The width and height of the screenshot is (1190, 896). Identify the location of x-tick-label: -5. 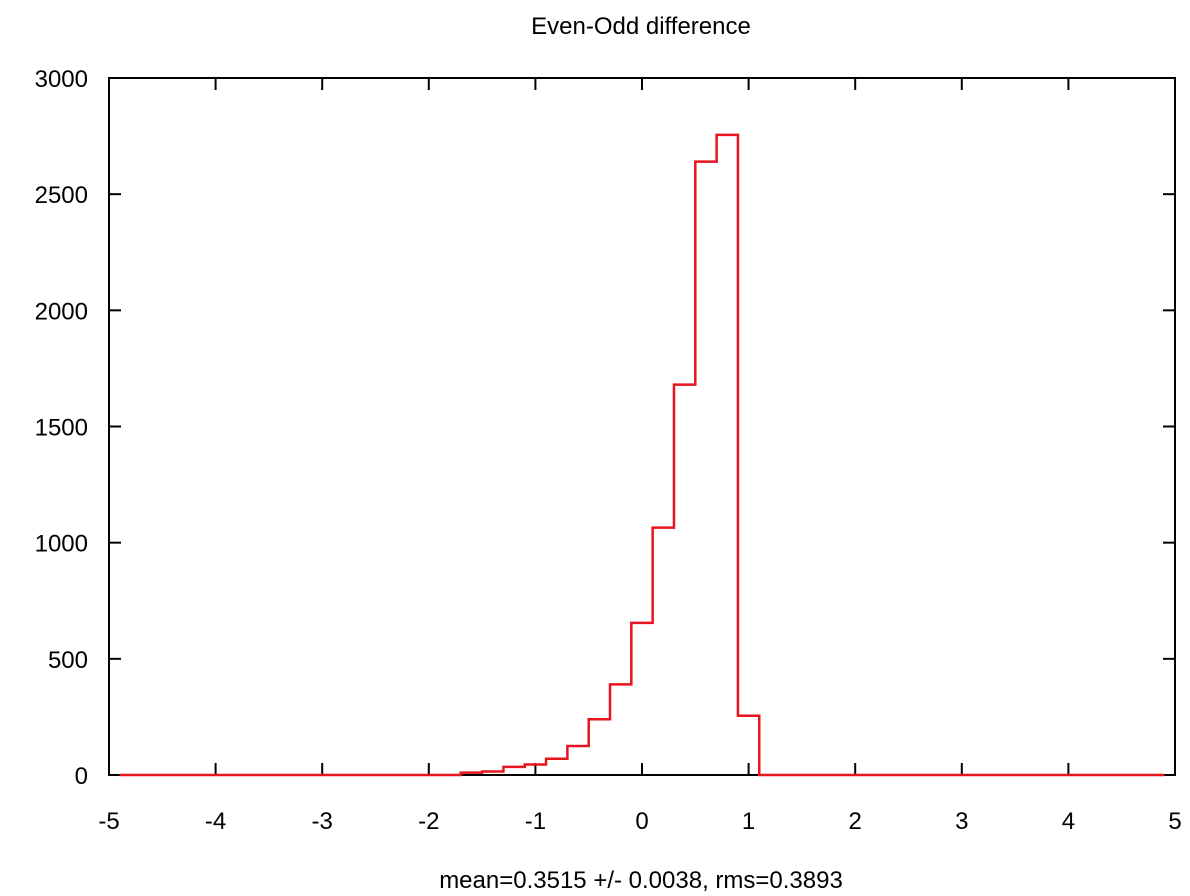
(108, 821).